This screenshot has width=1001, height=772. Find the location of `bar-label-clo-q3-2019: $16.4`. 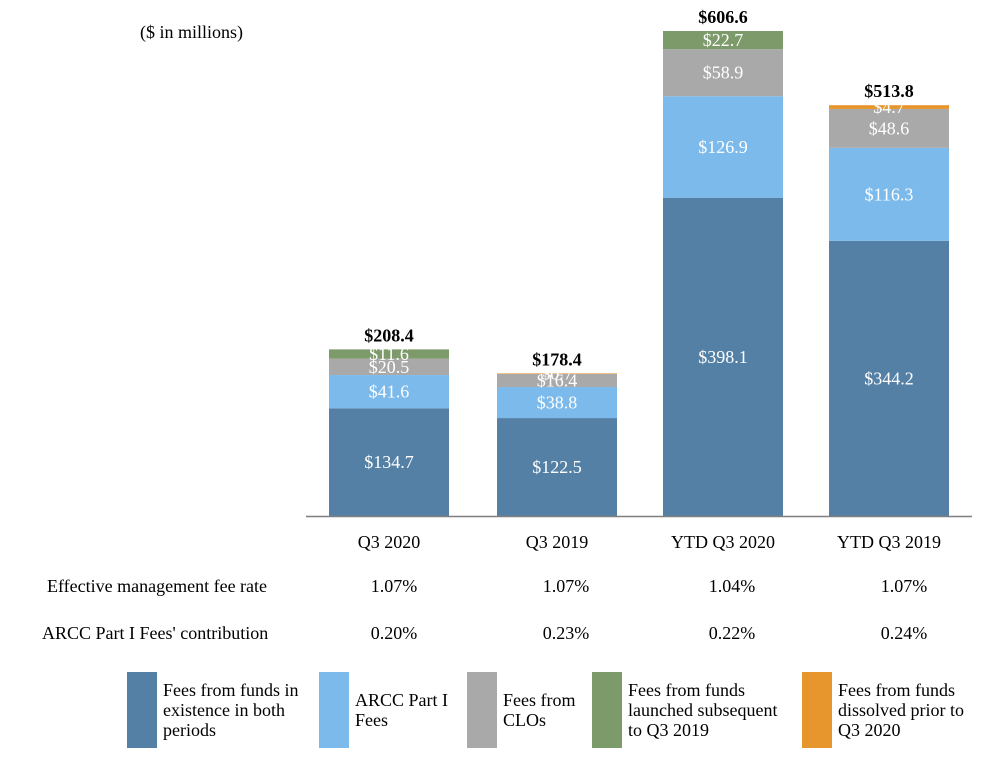

bar-label-clo-q3-2019: $16.4 is located at coordinates (557, 380).